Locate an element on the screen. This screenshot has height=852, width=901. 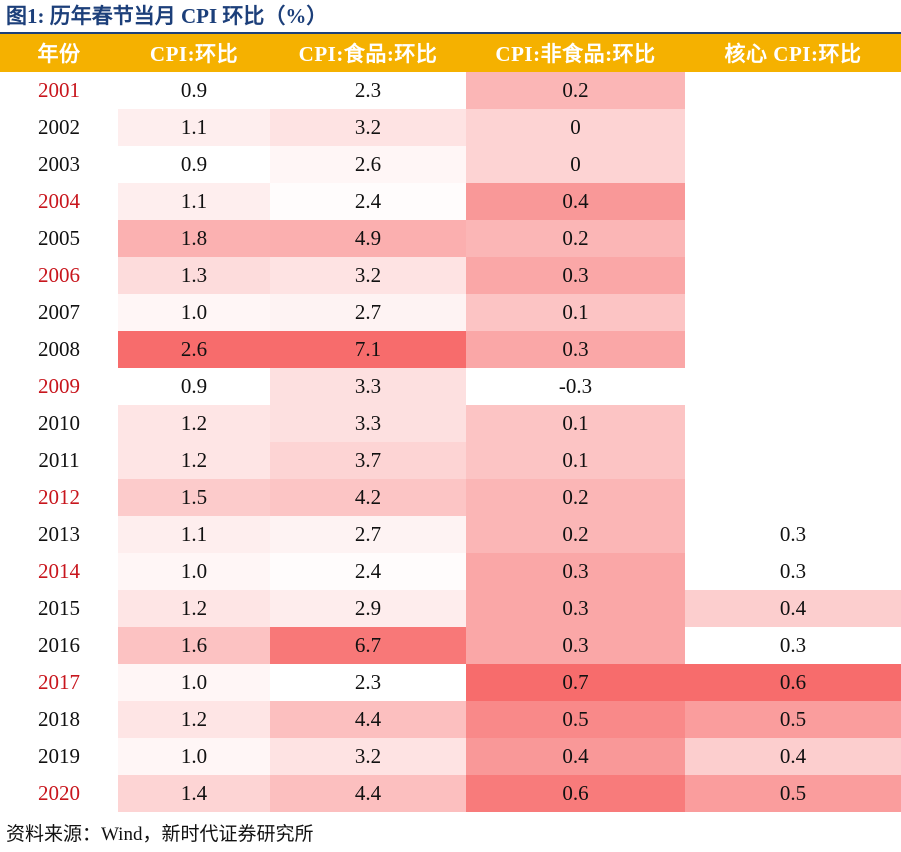
table-row: 2007 1.0 2.7 0.1 is located at coordinates (450, 312).